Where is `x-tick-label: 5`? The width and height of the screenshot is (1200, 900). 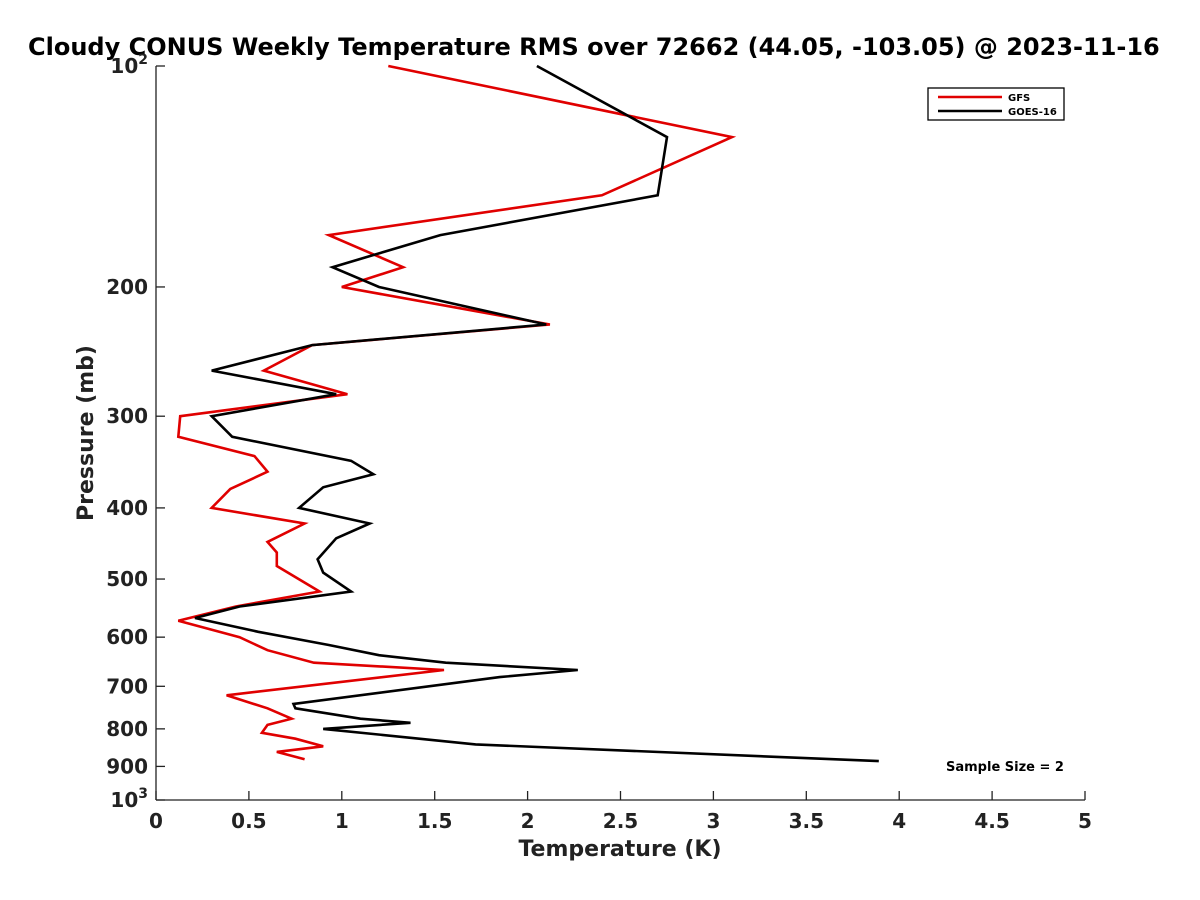 x-tick-label: 5 is located at coordinates (1085, 821).